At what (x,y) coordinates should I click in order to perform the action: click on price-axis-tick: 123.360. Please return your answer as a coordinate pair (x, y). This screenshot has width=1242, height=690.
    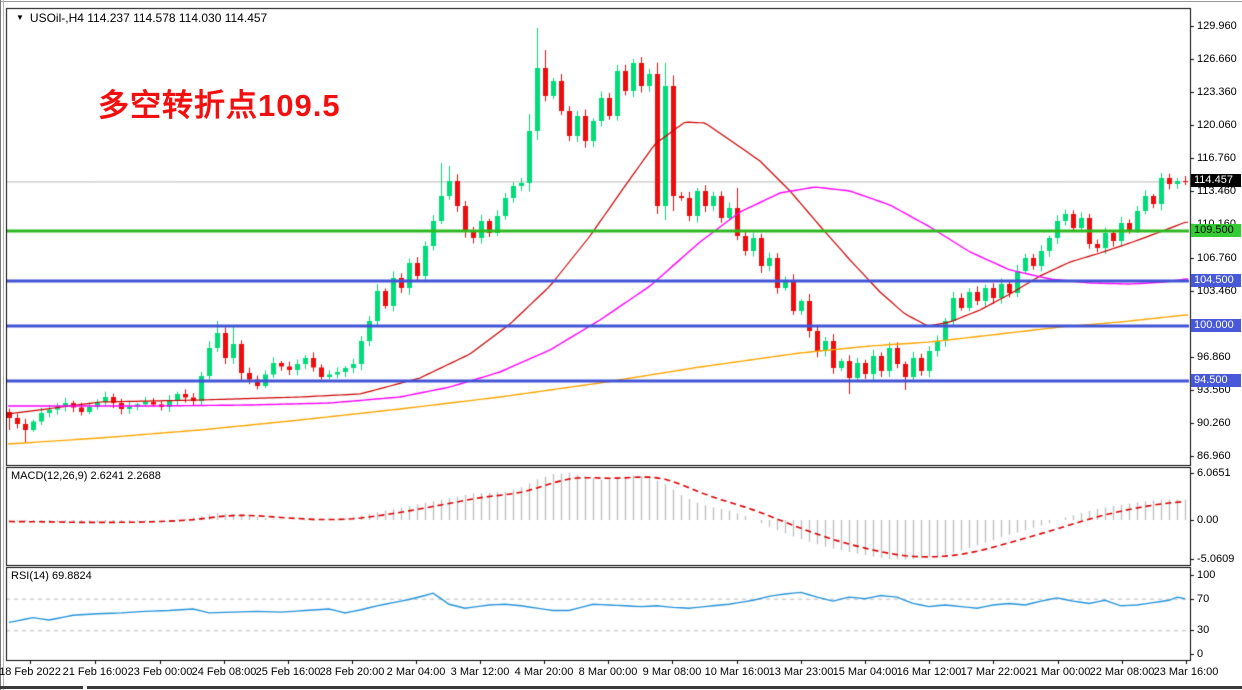
    Looking at the image, I should click on (1217, 92).